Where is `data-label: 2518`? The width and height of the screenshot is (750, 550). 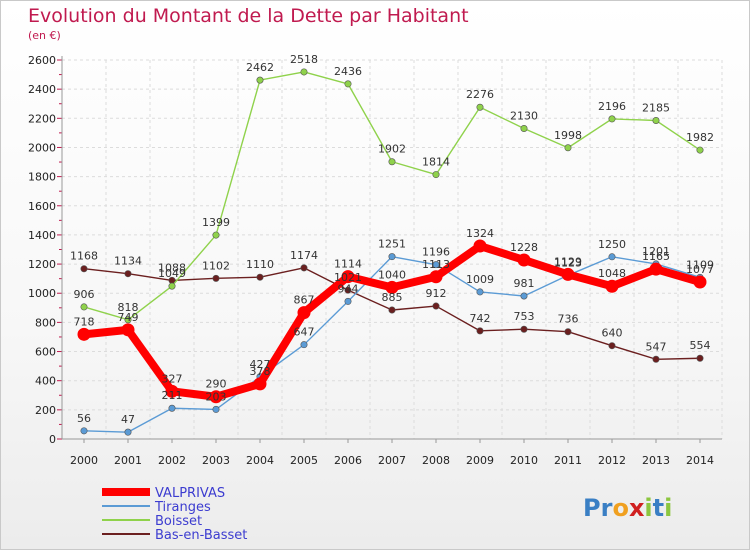
data-label: 2518 is located at coordinates (304, 59).